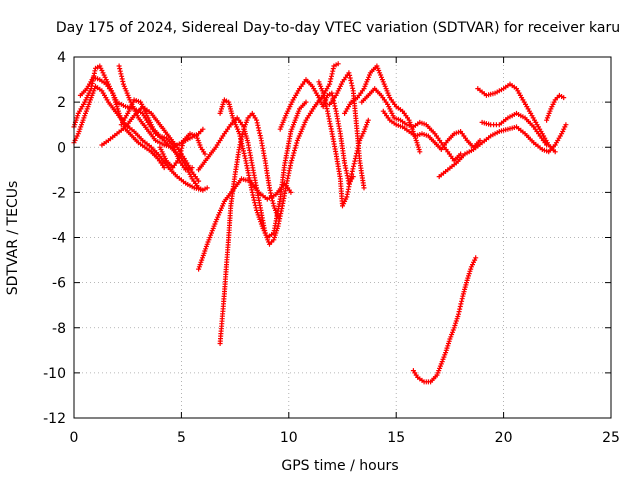 This screenshot has height=480, width=640. I want to click on x-axis-label: GPS time / hours, so click(339, 466).